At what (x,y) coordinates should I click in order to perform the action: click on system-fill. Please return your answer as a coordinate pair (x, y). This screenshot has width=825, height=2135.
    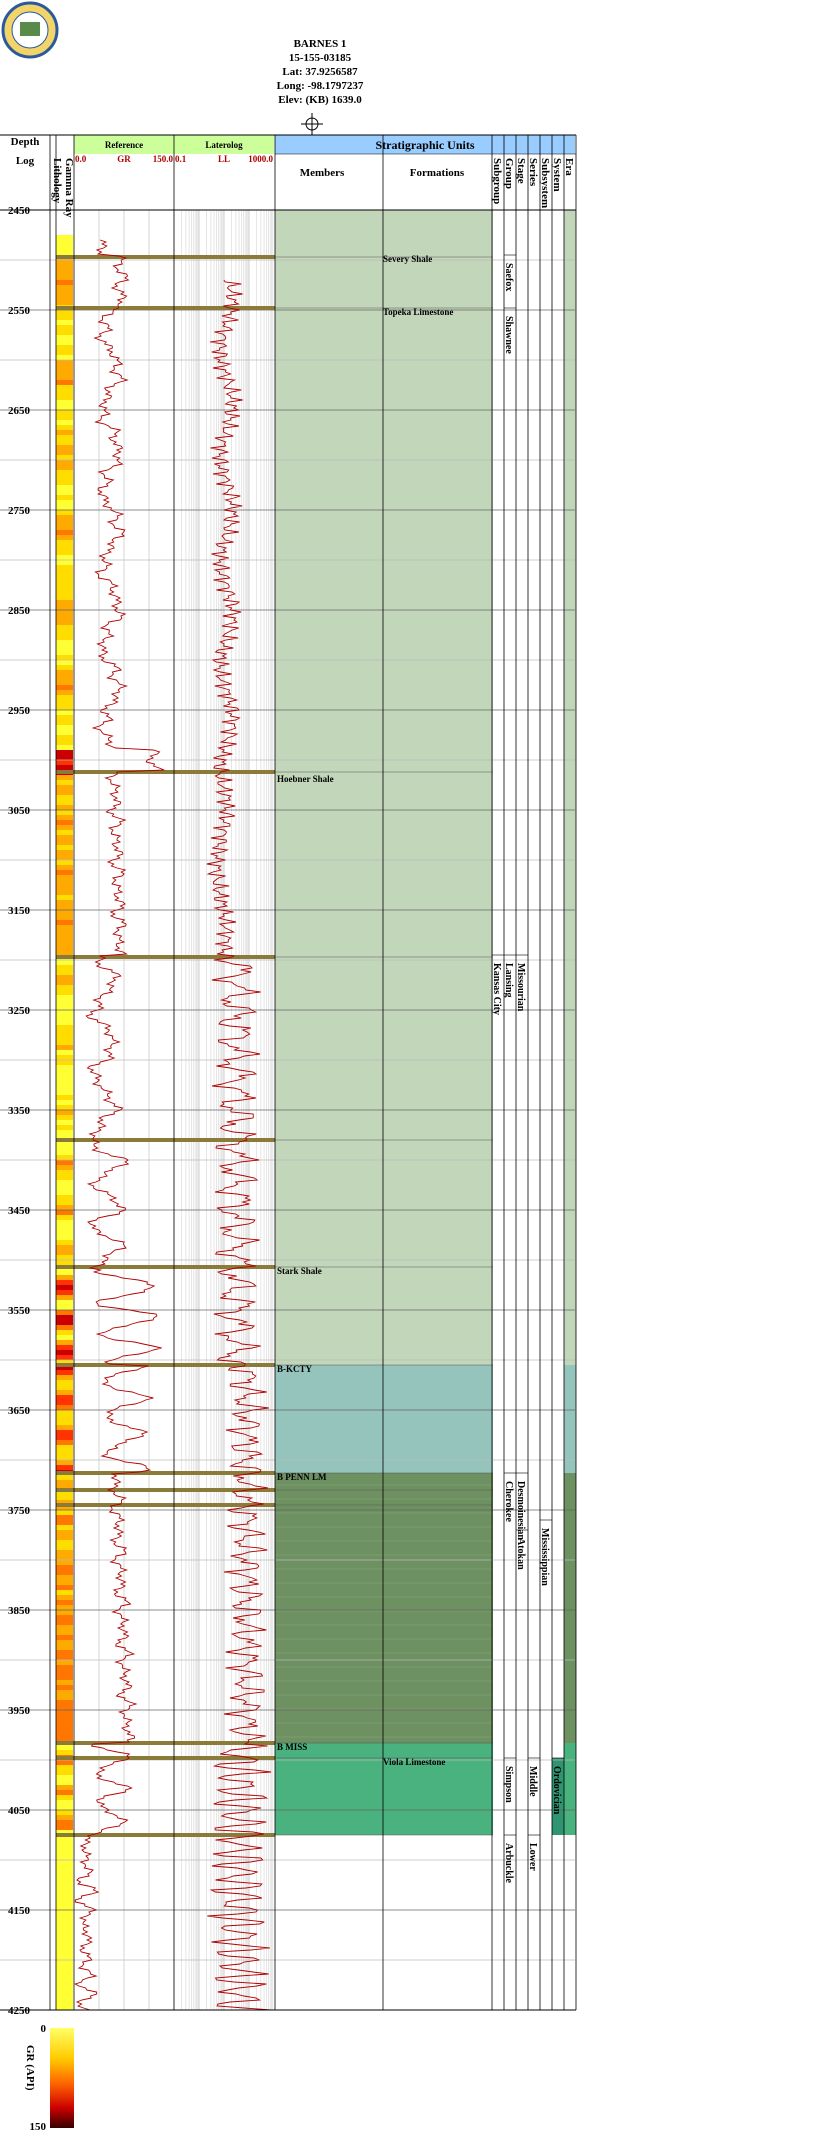
    Looking at the image, I should click on (558, 1796).